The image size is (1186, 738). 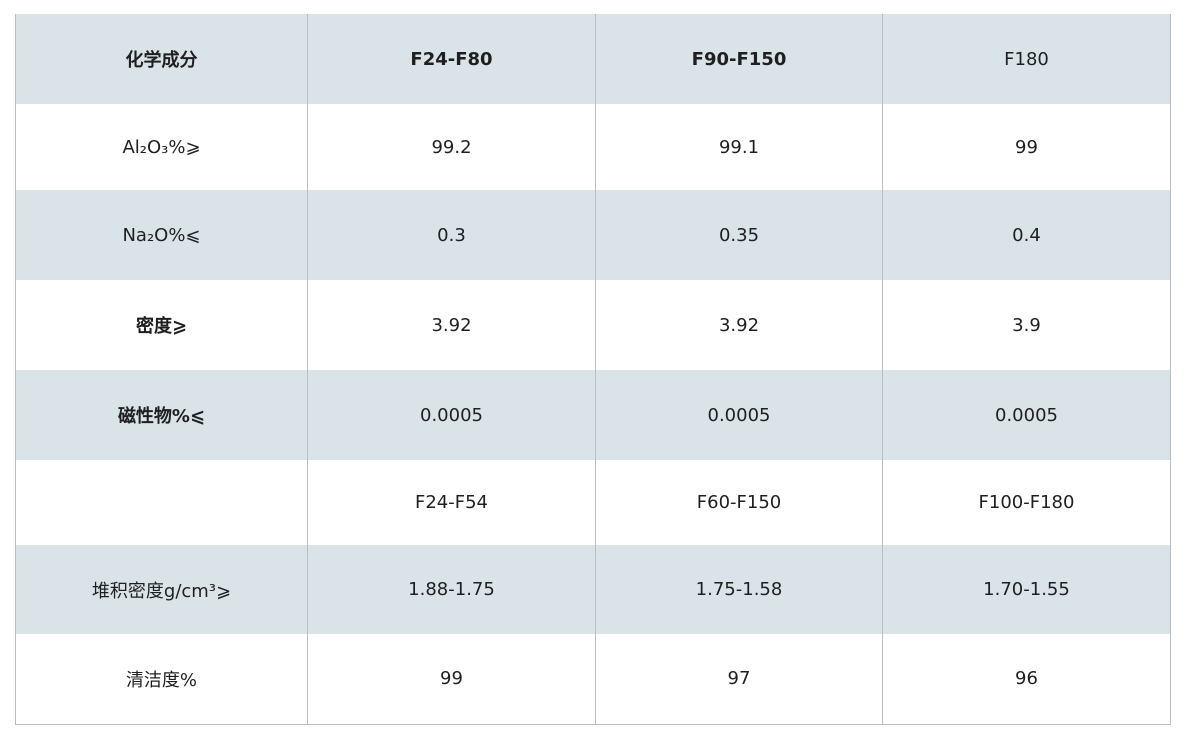 What do you see at coordinates (739, 502) in the screenshot?
I see `table-cell: F60-F150` at bounding box center [739, 502].